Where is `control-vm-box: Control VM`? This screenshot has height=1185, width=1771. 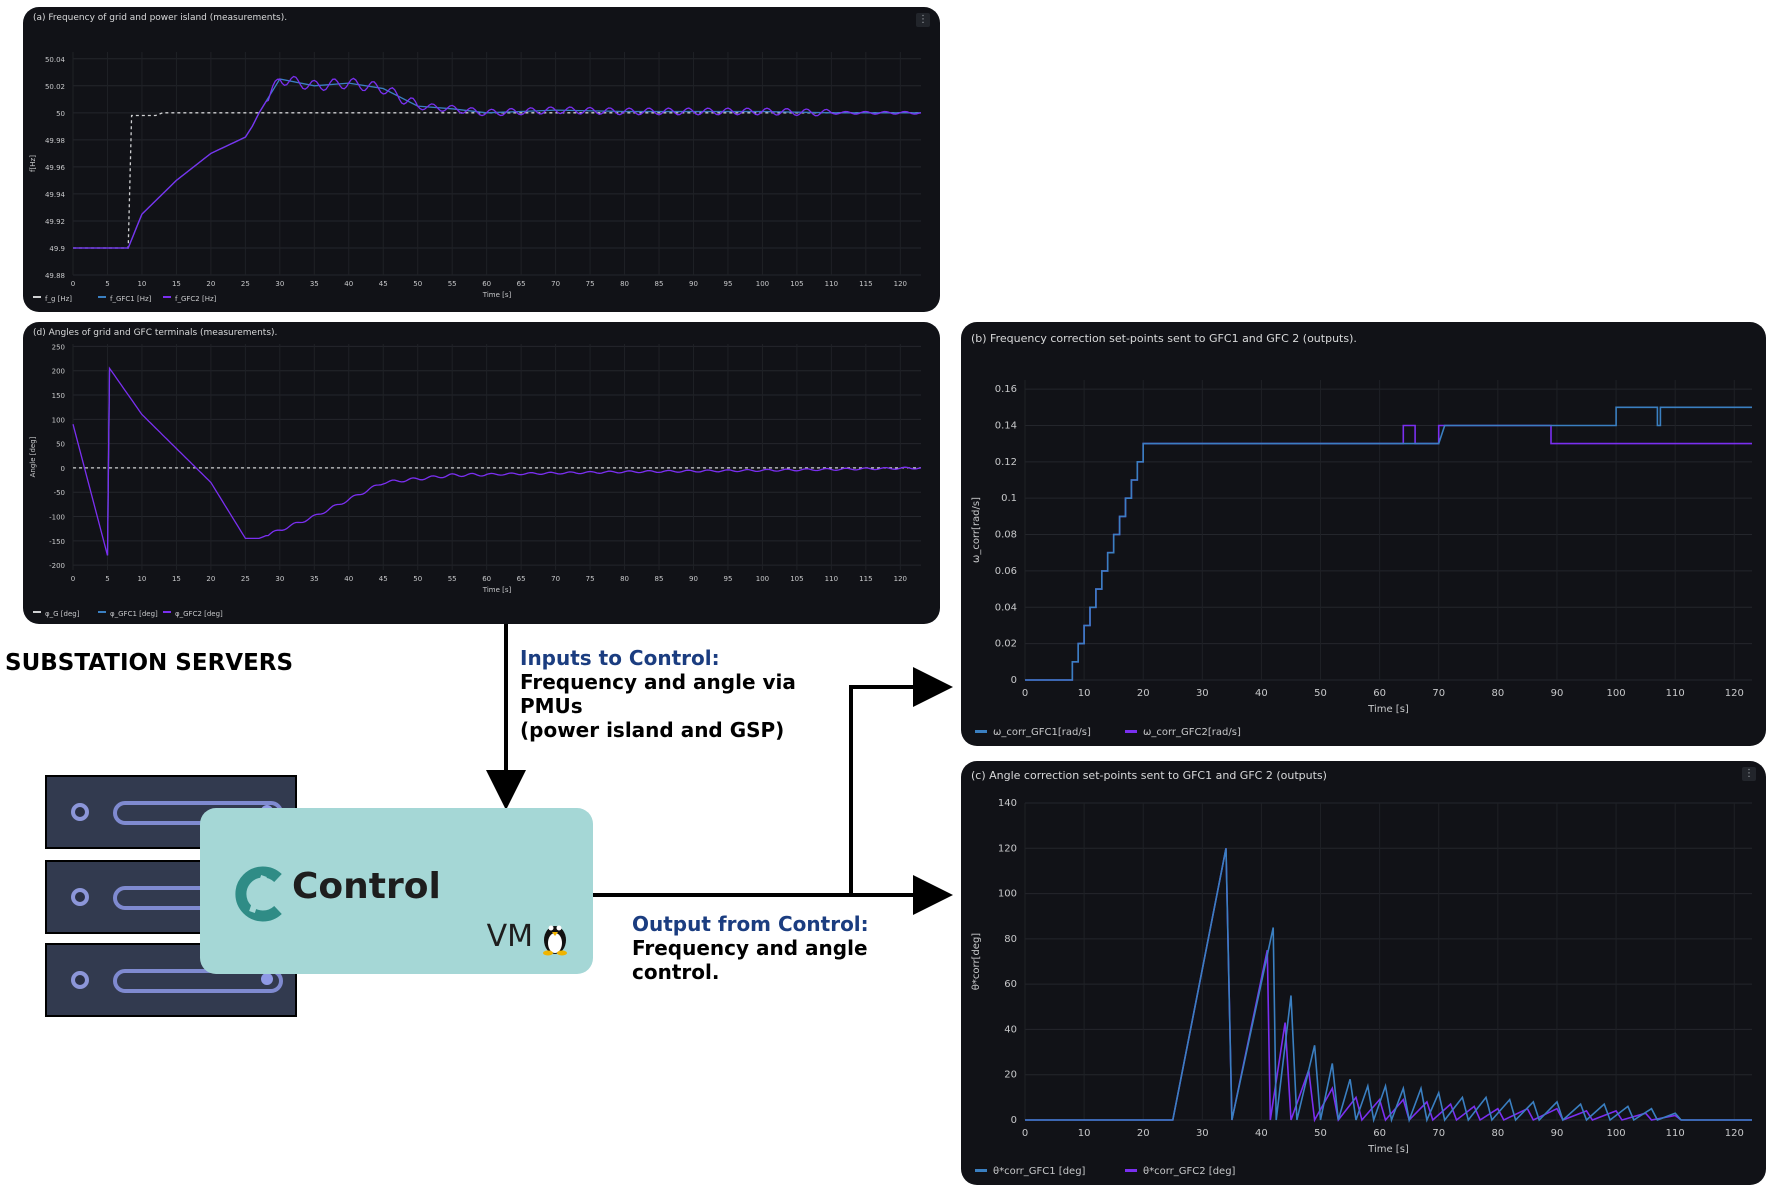
control-vm-box: Control VM is located at coordinates (396, 891).